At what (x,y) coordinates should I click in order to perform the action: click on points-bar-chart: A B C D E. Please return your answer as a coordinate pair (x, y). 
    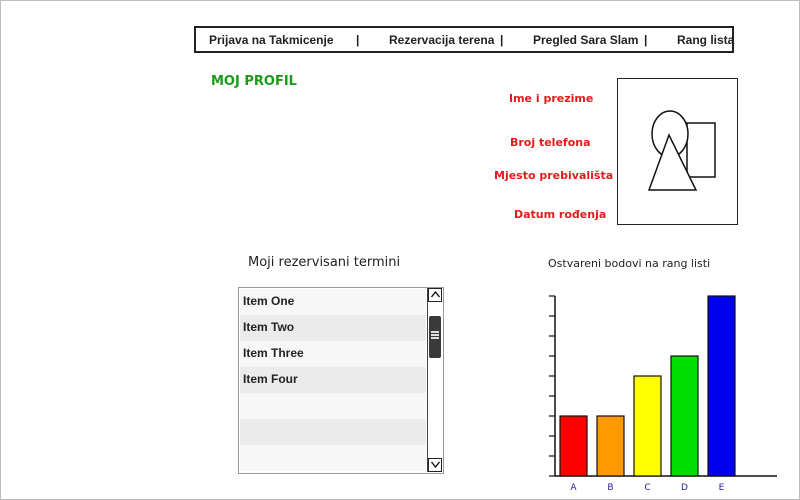
    Looking at the image, I should click on (663, 394).